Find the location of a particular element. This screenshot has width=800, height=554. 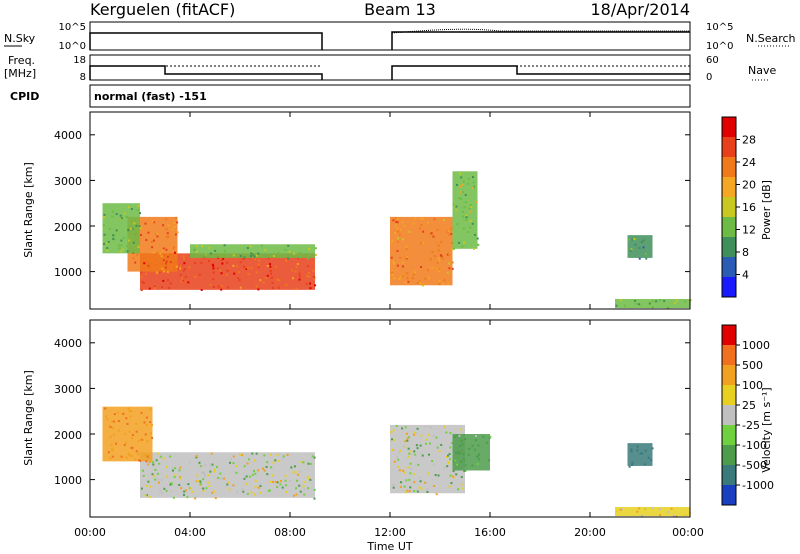

power-ytick-label: 2000 is located at coordinates (68, 227).